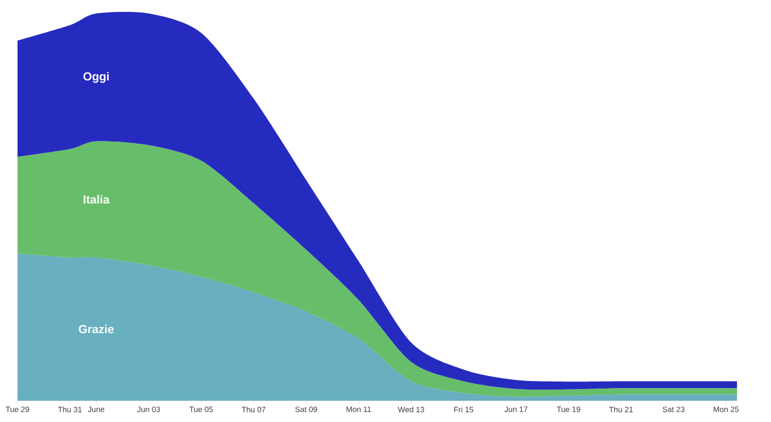  What do you see at coordinates (96, 329) in the screenshot?
I see `series-label: Grazie` at bounding box center [96, 329].